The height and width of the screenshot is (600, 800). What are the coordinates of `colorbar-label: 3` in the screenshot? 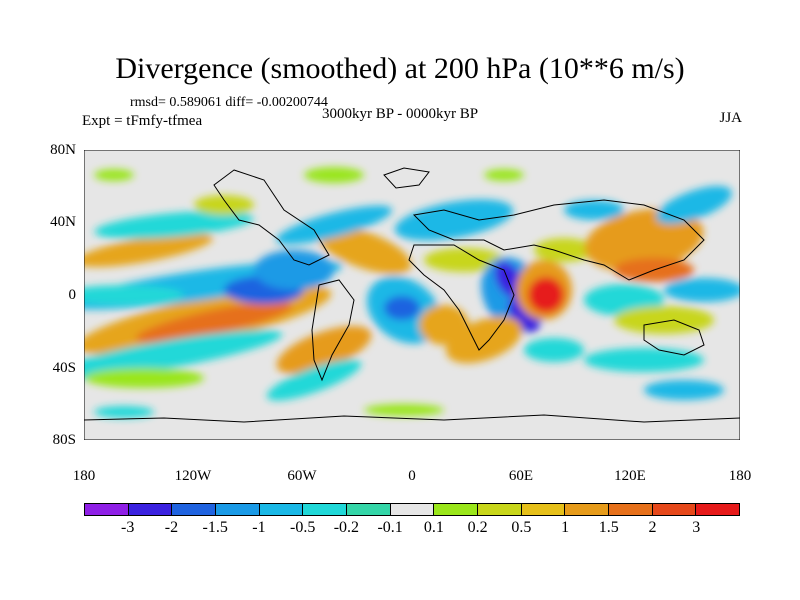 It's located at (696, 527).